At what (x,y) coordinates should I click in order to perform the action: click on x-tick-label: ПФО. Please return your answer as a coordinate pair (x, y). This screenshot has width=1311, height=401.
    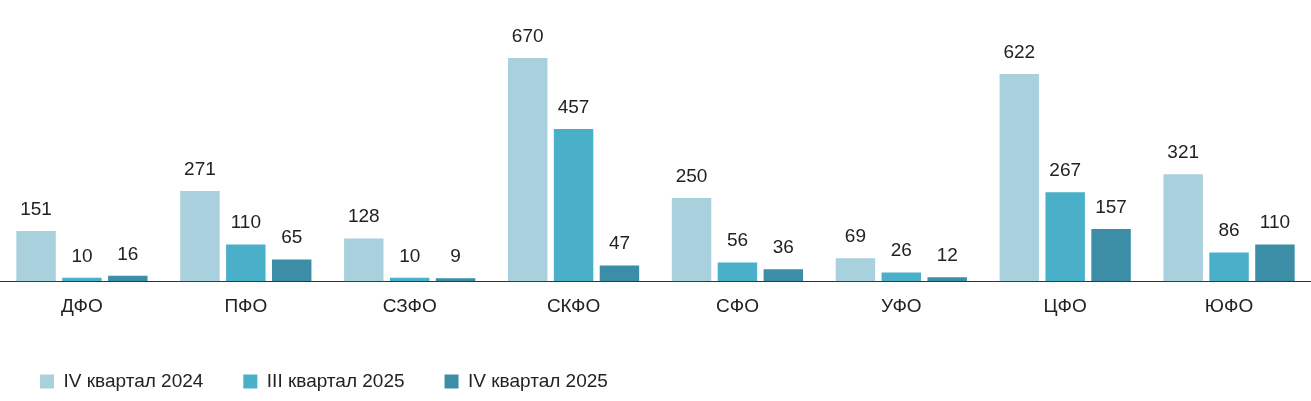
    Looking at the image, I should click on (246, 305).